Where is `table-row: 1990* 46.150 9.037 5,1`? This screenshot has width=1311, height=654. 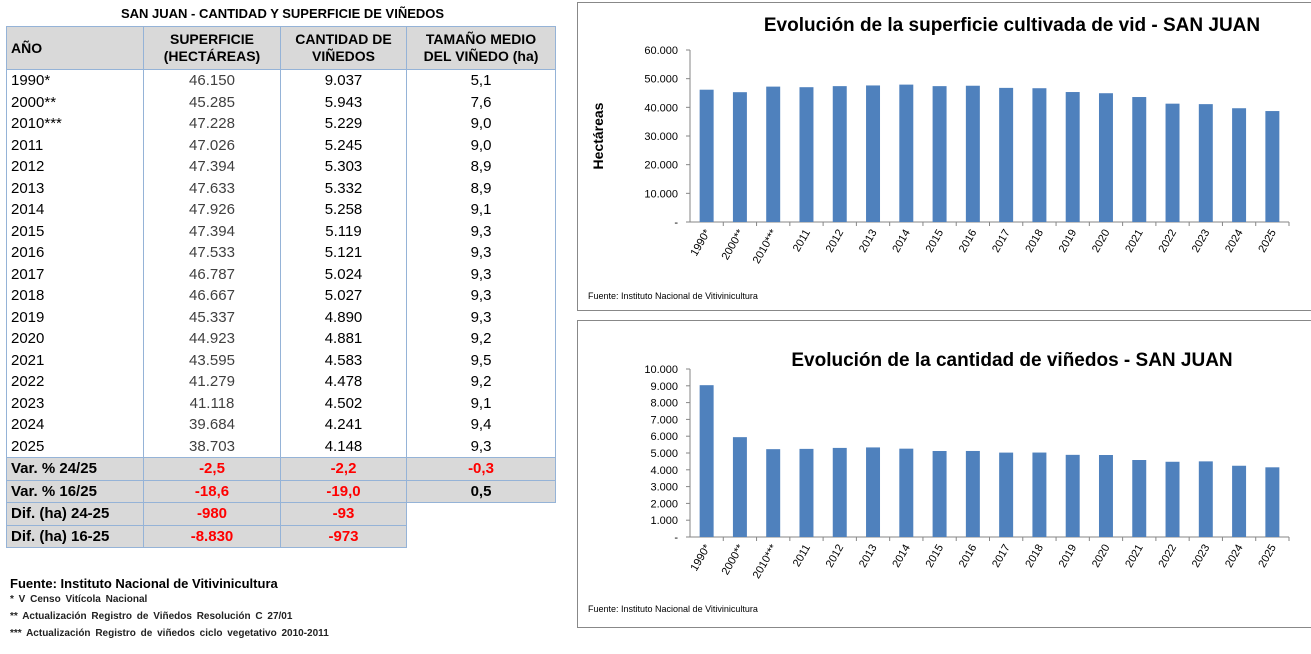
table-row: 1990* 46.150 9.037 5,1 is located at coordinates (281, 80).